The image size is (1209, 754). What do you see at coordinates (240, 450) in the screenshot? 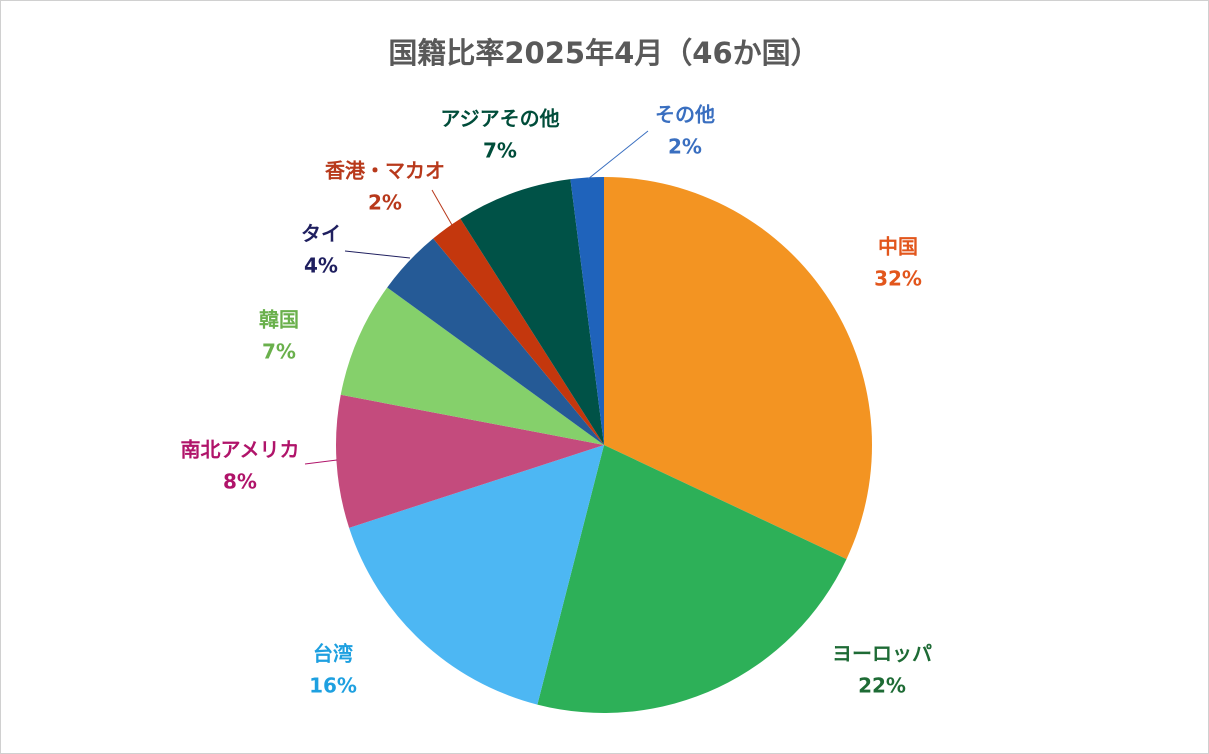
I see `slice-label: 南北アメリカ` at bounding box center [240, 450].